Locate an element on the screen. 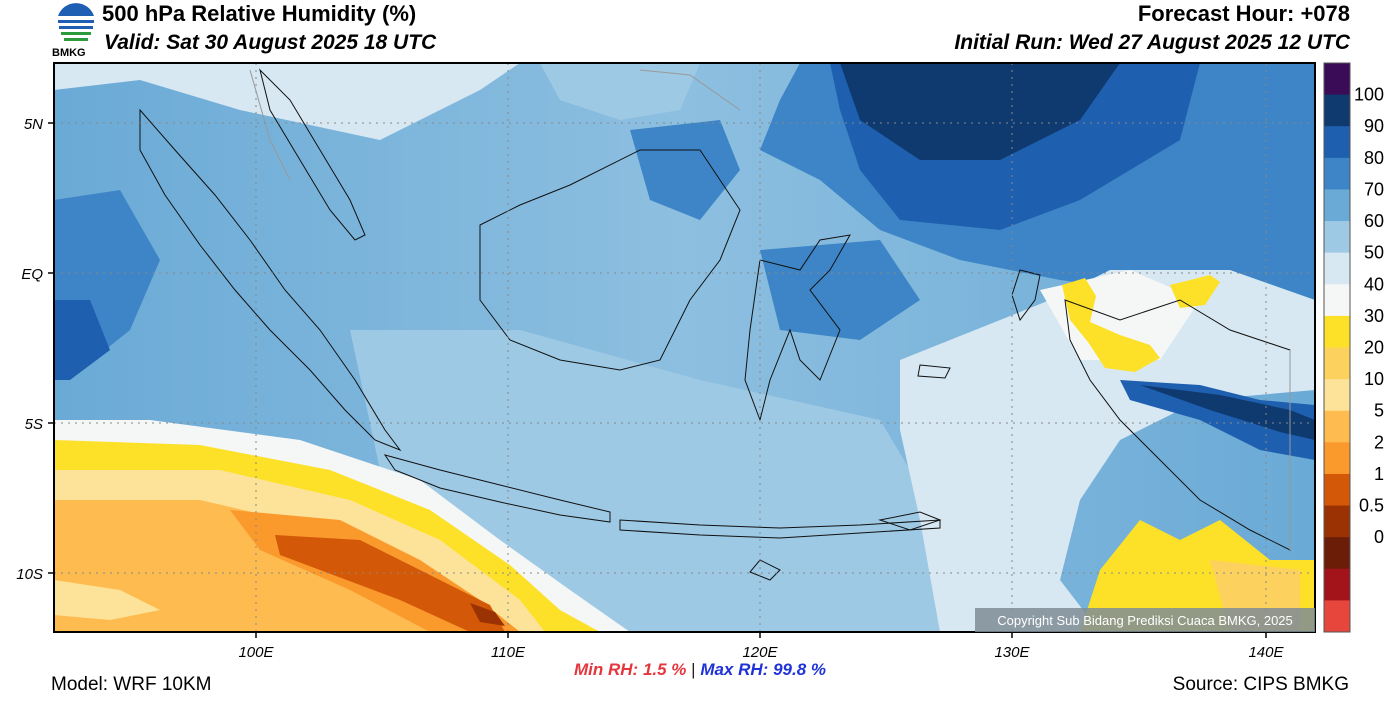  model-label: Model: WRF 10KM is located at coordinates (131, 684).